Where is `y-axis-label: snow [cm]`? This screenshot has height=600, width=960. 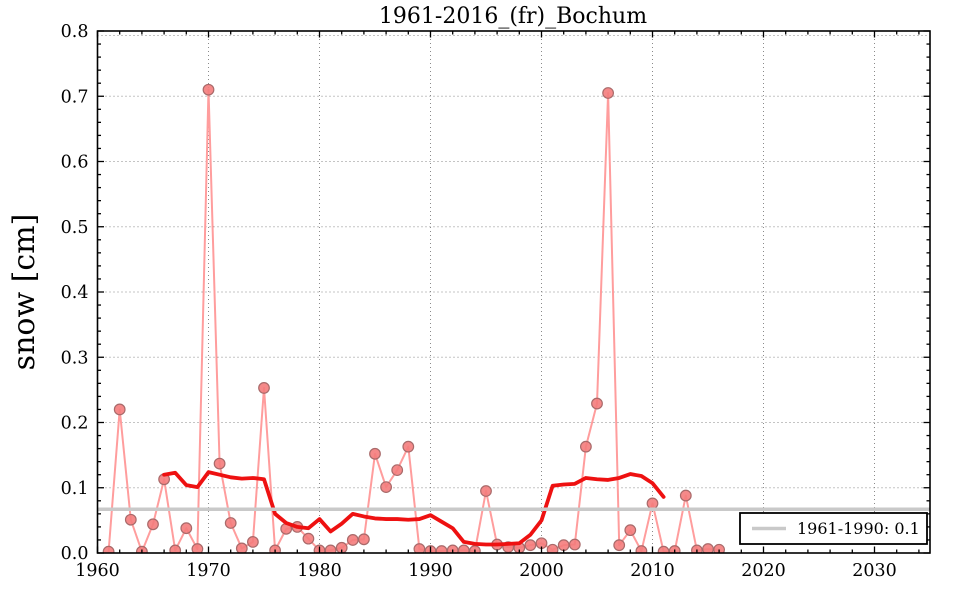
y-axis-label: snow [cm] is located at coordinates (24, 292).